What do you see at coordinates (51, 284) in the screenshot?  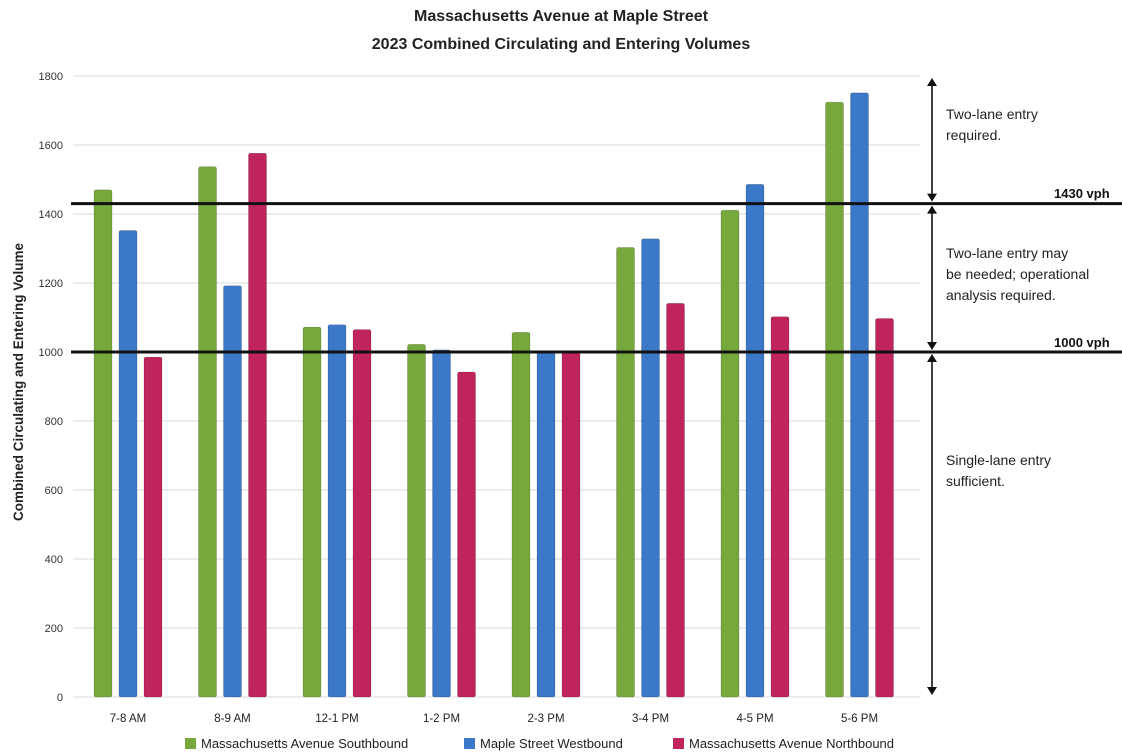 I see `y-tick-label: 1200` at bounding box center [51, 284].